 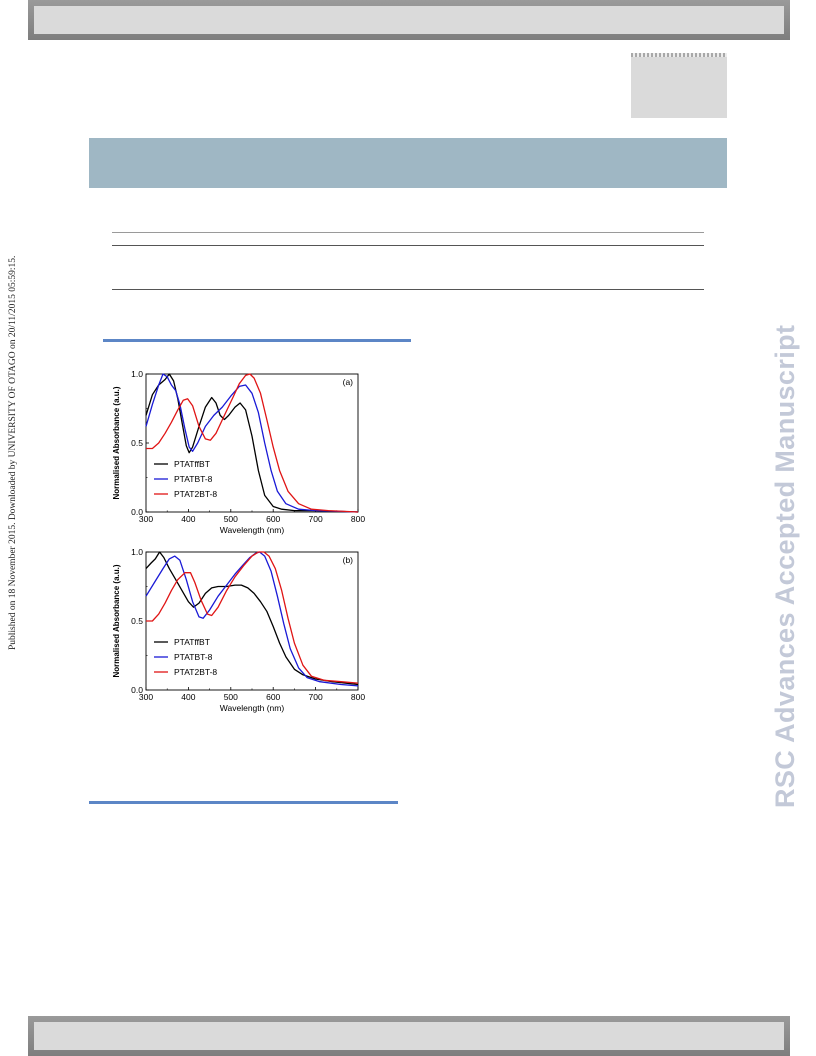 I want to click on panel-label: (a), so click(x=348, y=382).